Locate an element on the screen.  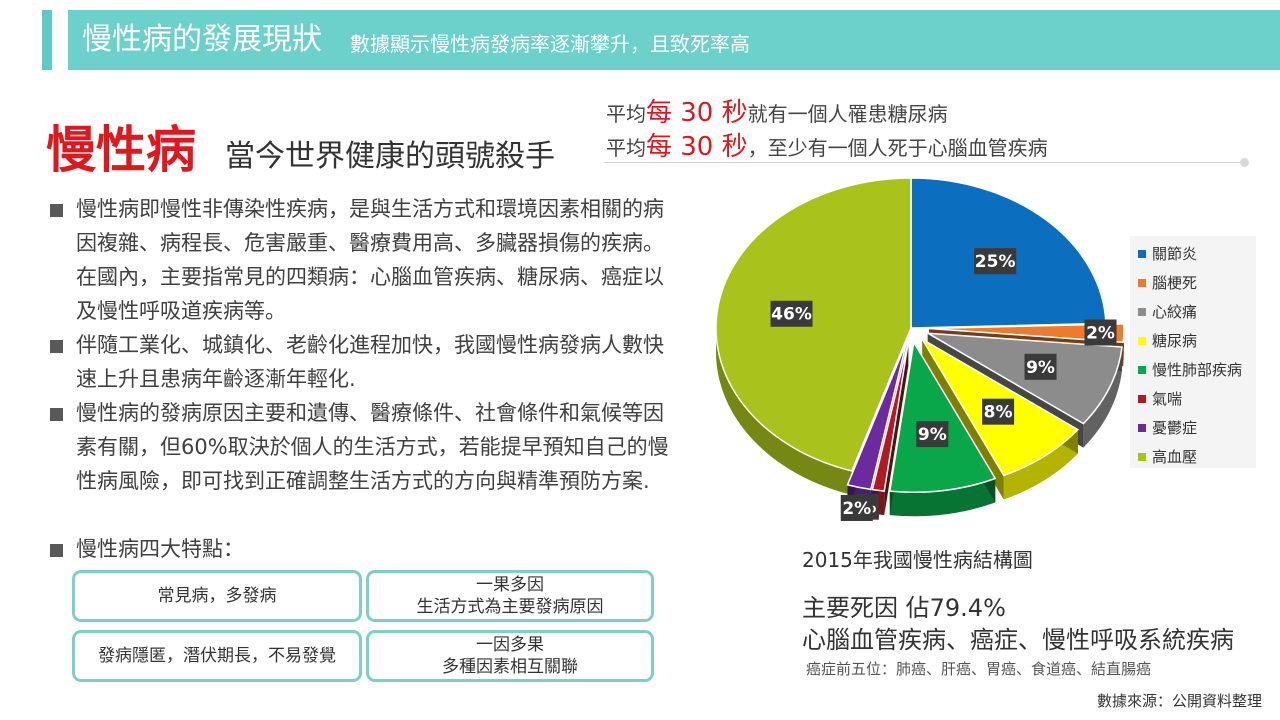
legend-label: 關節炎 is located at coordinates (1175, 254).